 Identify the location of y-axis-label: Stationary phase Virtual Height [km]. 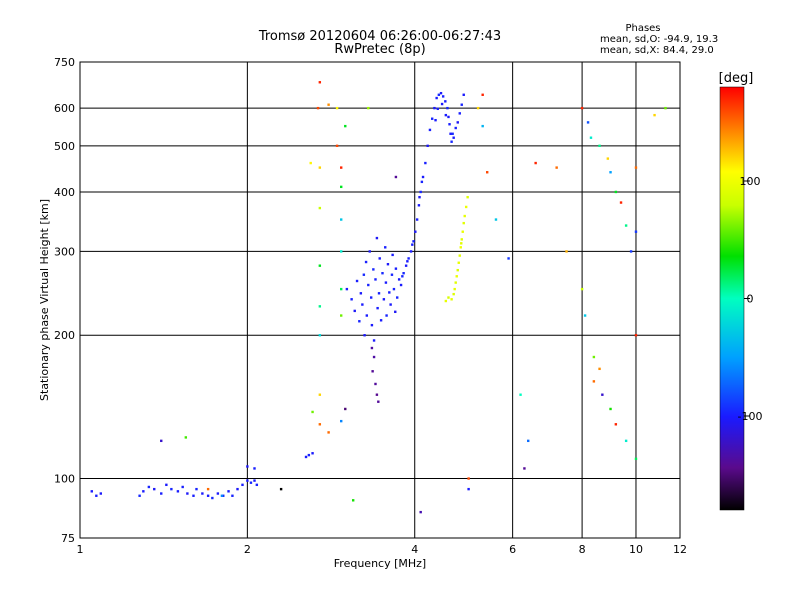
(44, 300).